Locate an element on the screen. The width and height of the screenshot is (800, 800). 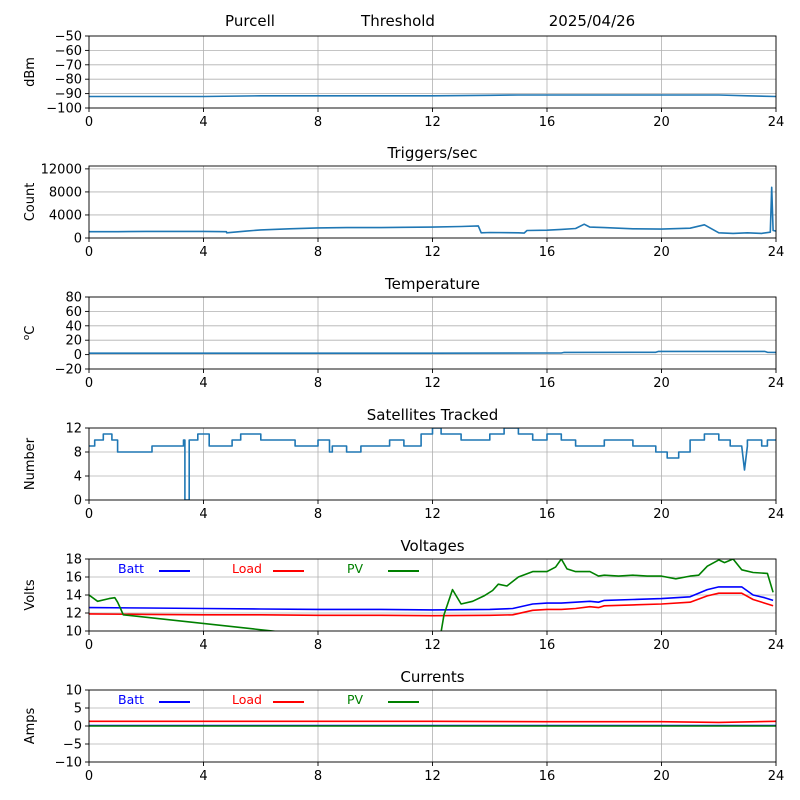
y-tick-label: 12000 is located at coordinates (61, 169).